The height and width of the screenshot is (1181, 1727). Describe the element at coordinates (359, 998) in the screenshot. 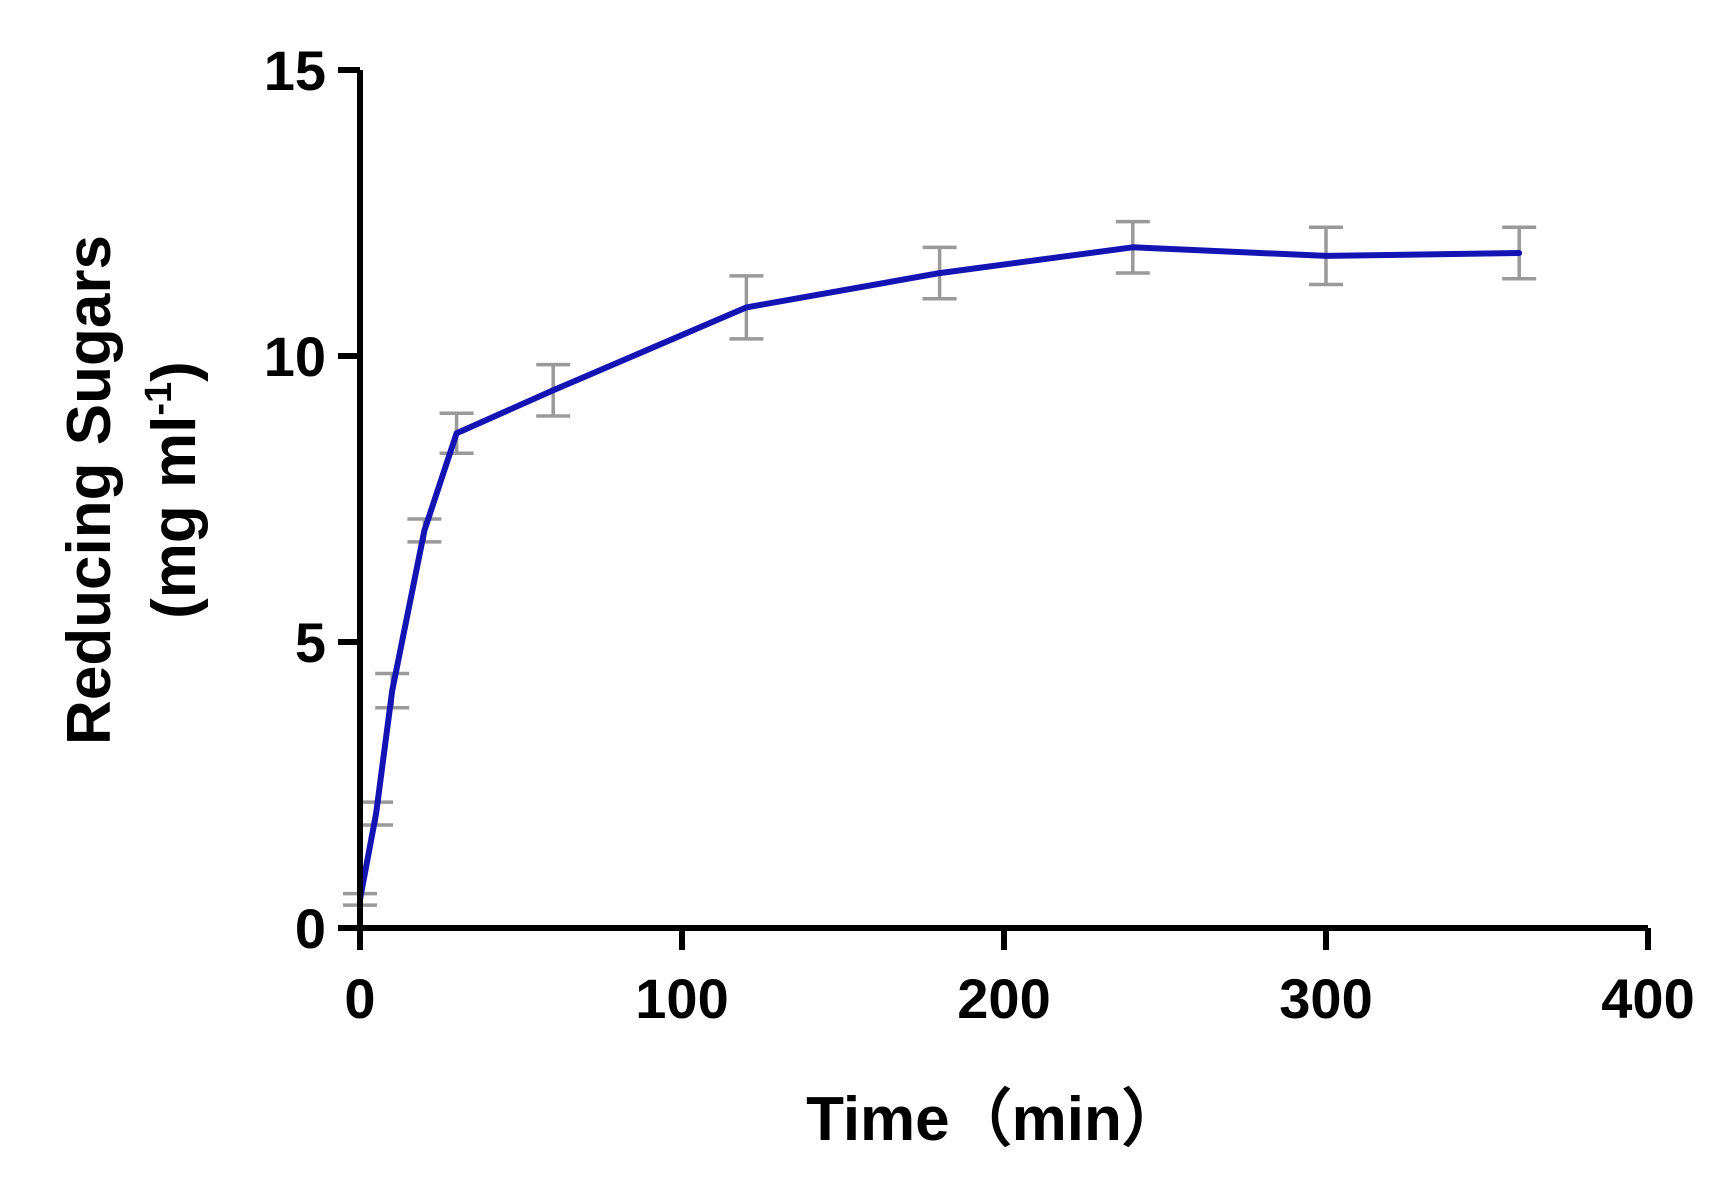

I see `x-tick-label: 0` at that location.